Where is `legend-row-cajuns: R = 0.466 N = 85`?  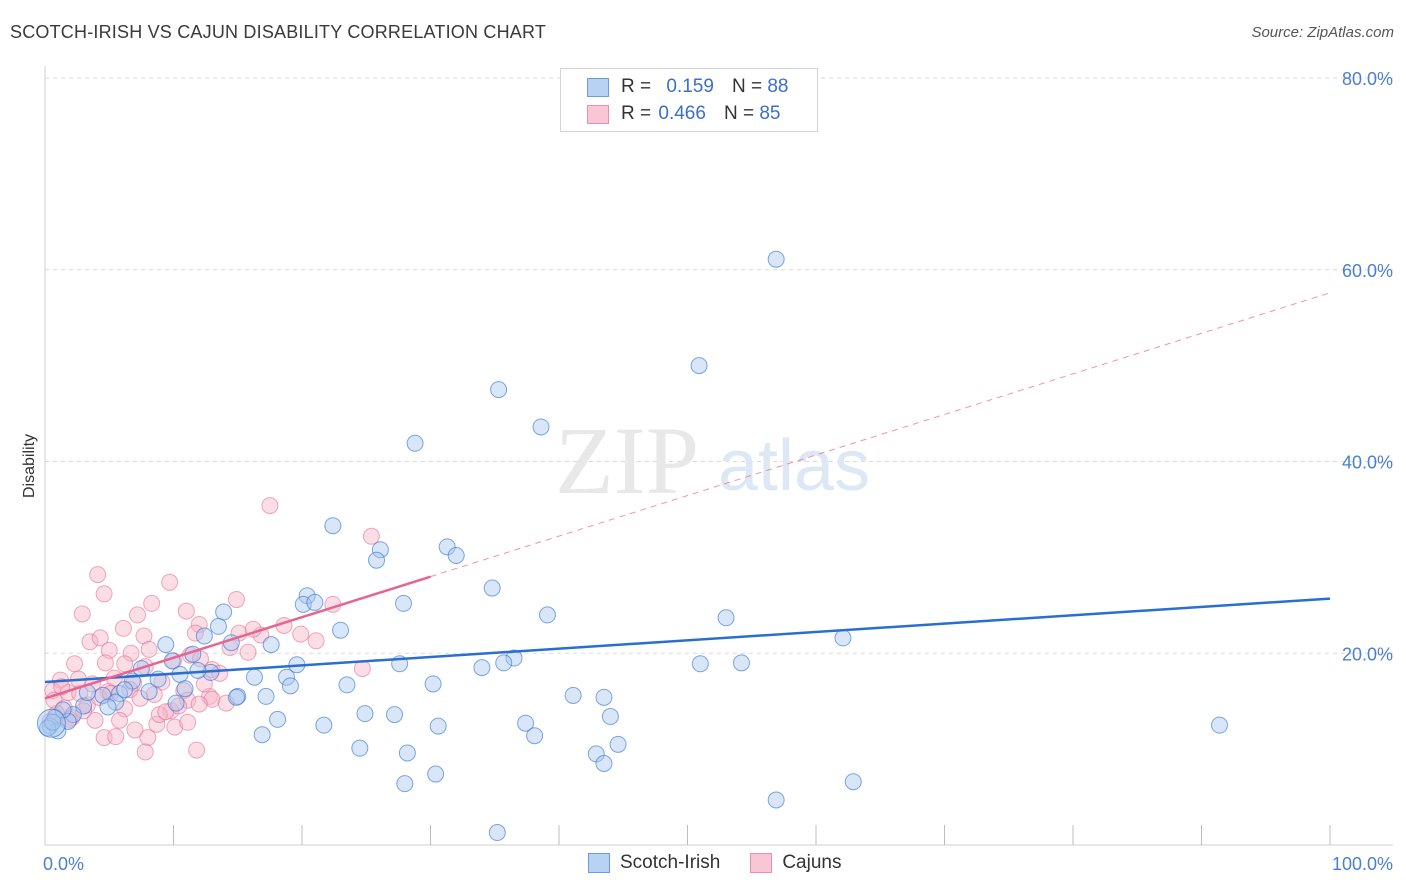 legend-row-cajuns: R = 0.466 N = 85 is located at coordinates (683, 114).